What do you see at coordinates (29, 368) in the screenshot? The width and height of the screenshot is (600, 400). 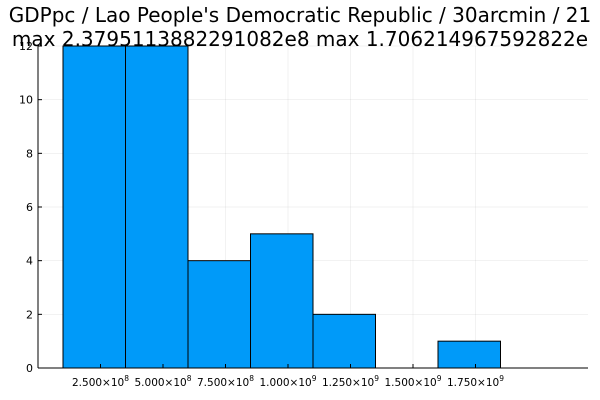 I see `y-tick-label: 0` at bounding box center [29, 368].